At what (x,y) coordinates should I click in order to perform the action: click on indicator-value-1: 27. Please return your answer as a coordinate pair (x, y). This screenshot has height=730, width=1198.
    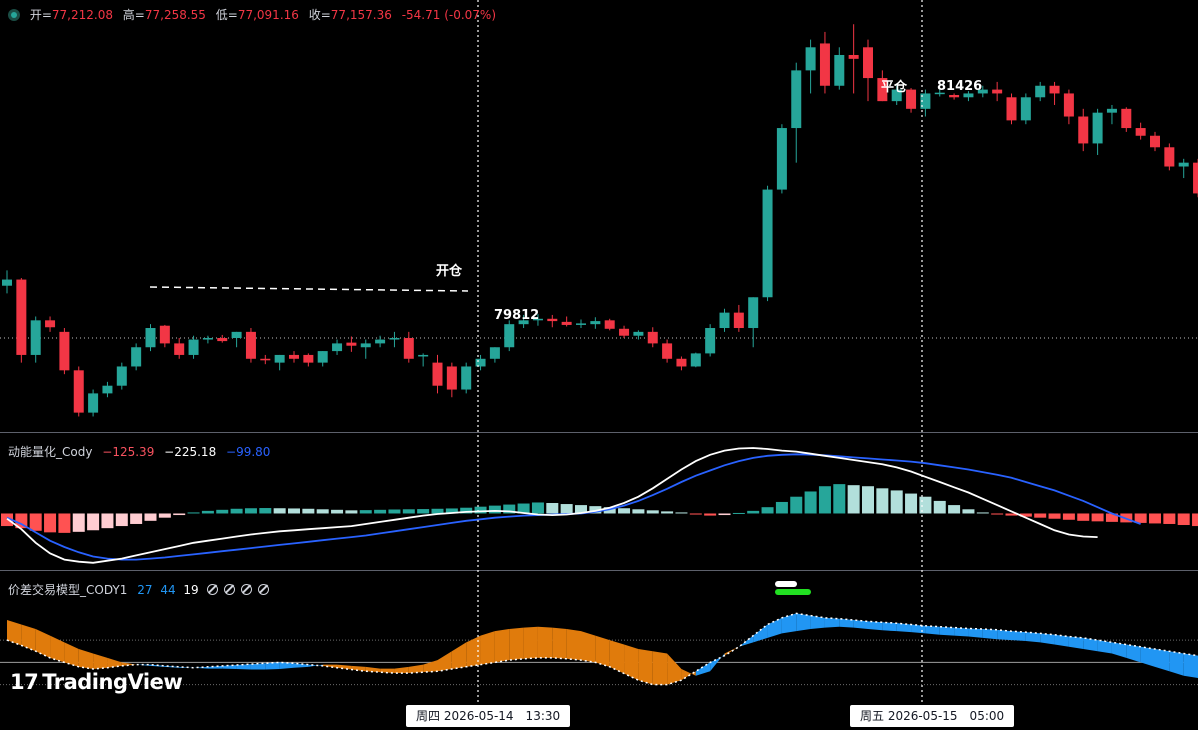
    Looking at the image, I should click on (145, 590).